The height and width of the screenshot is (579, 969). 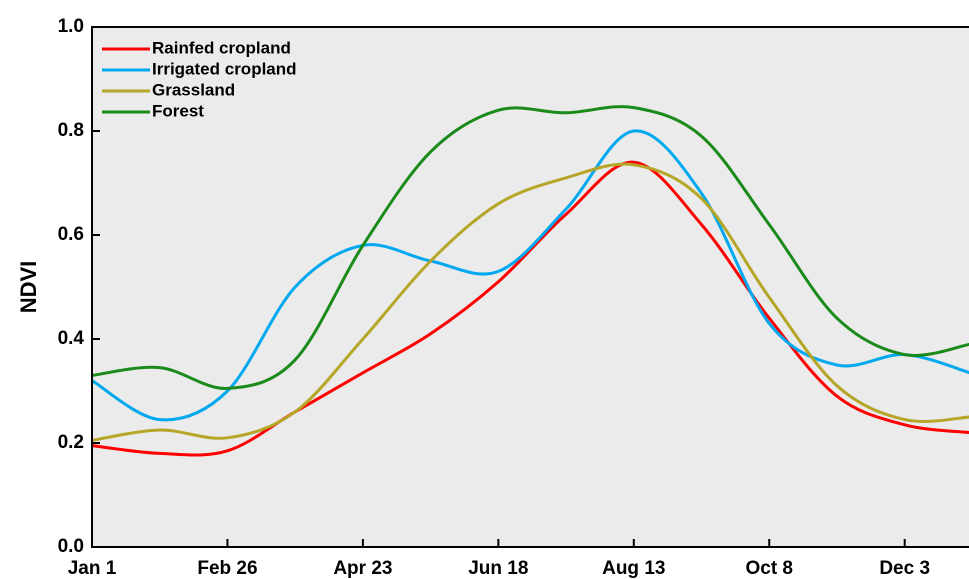 What do you see at coordinates (769, 568) in the screenshot?
I see `x-tick-label: Oct 8` at bounding box center [769, 568].